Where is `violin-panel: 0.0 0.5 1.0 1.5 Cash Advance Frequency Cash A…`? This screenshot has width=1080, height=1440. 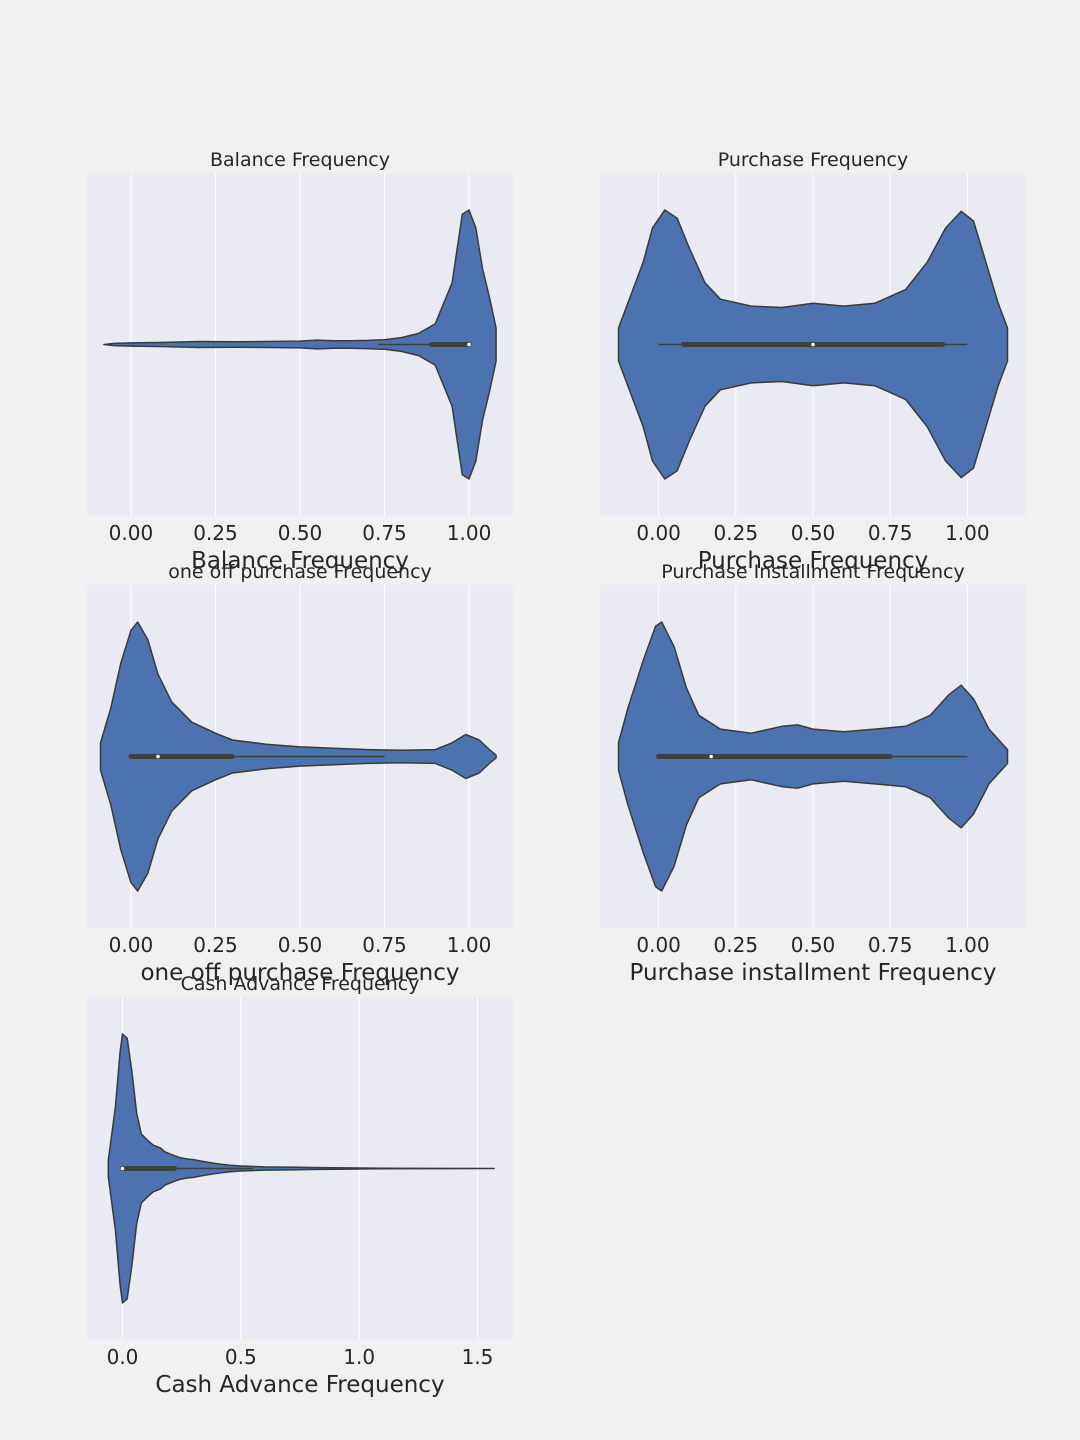
violin-panel: 0.0 0.5 1.0 1.5 Cash Advance Frequency Cash A… is located at coordinates (300, 1185).